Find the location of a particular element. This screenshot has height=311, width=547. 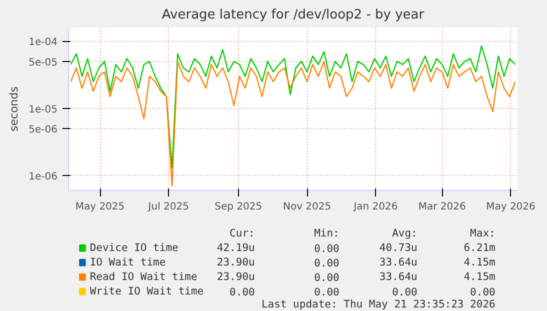

y-tick-label: 1e-05 is located at coordinates (43, 110).